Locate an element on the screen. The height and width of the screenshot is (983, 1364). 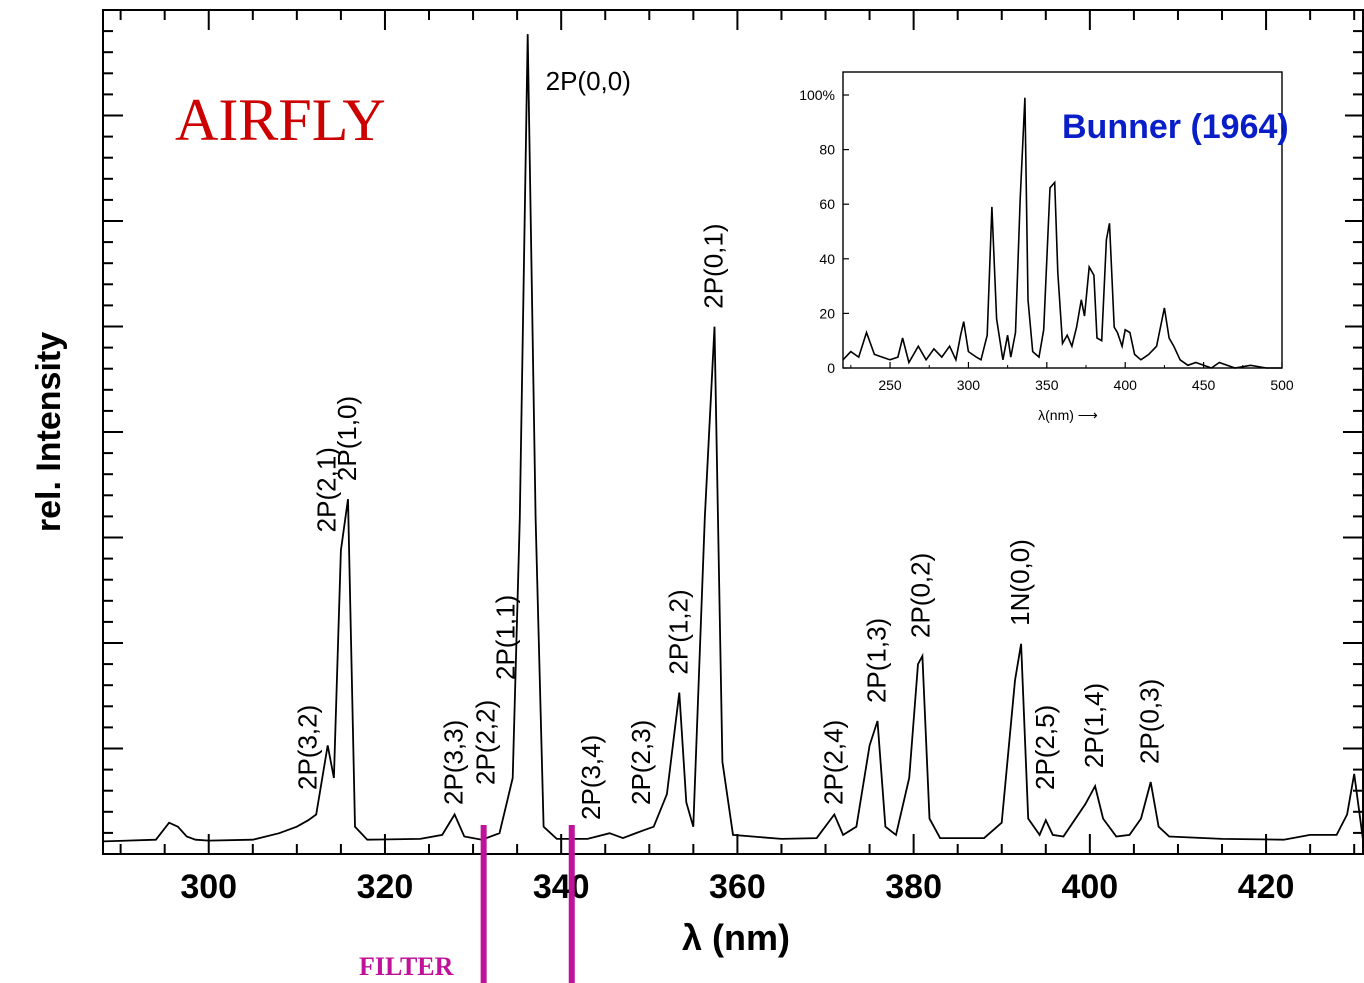
peak-label: 2P(3,3) is located at coordinates (454, 762).